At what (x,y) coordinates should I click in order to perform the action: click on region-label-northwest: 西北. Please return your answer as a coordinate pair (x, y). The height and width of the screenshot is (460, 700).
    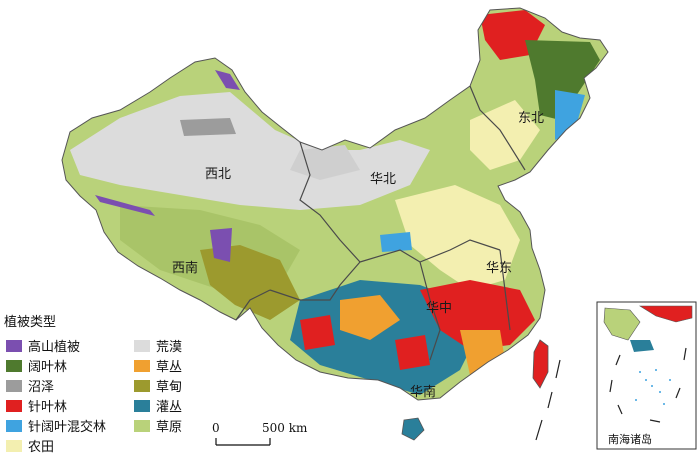
    Looking at the image, I should click on (218, 174).